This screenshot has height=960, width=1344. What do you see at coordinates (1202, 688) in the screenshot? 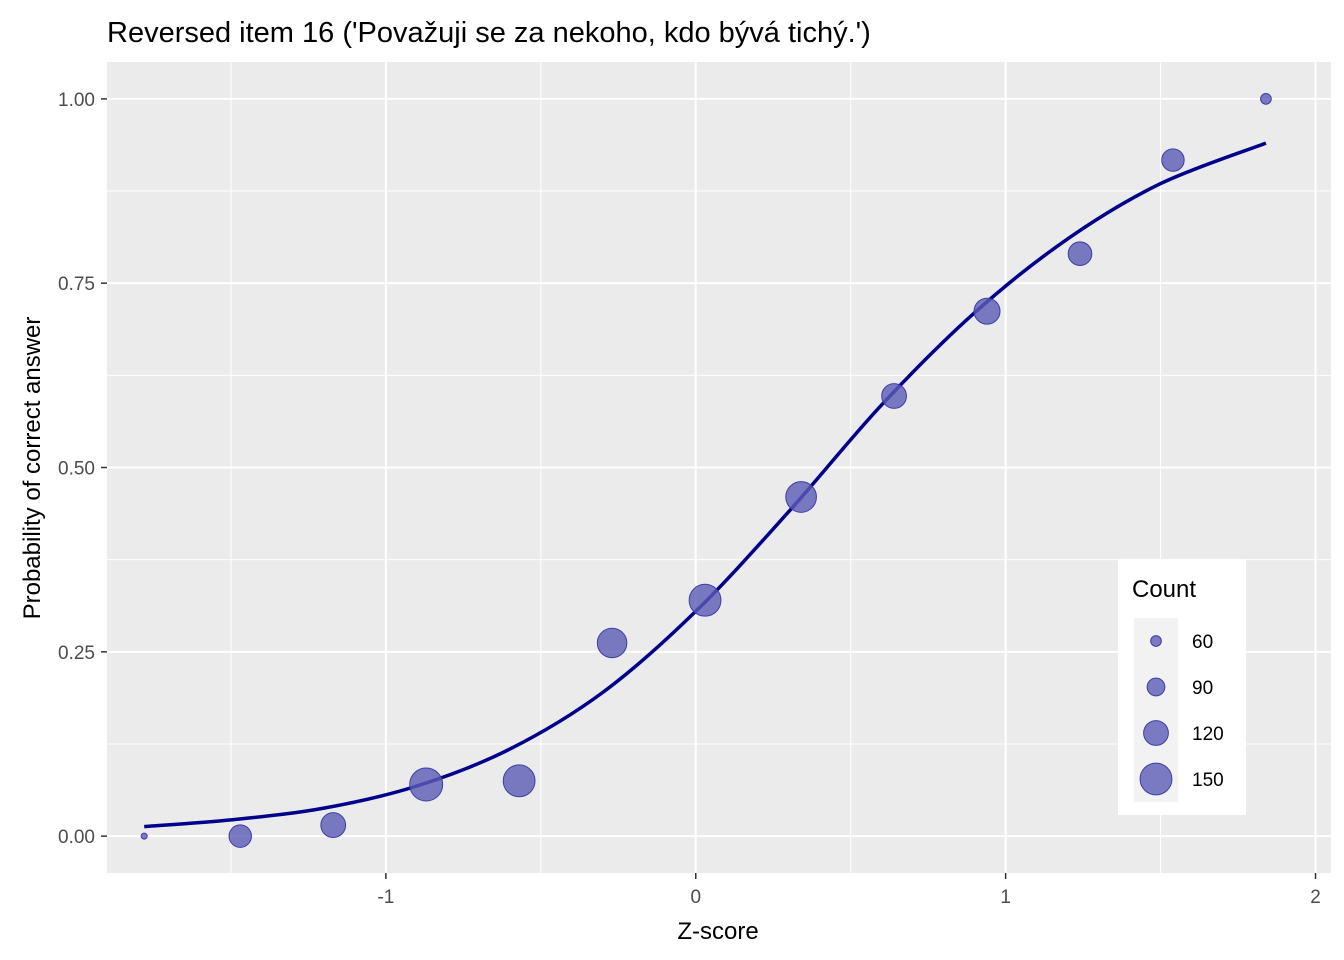
I see `legend-label: 90` at bounding box center [1202, 688].